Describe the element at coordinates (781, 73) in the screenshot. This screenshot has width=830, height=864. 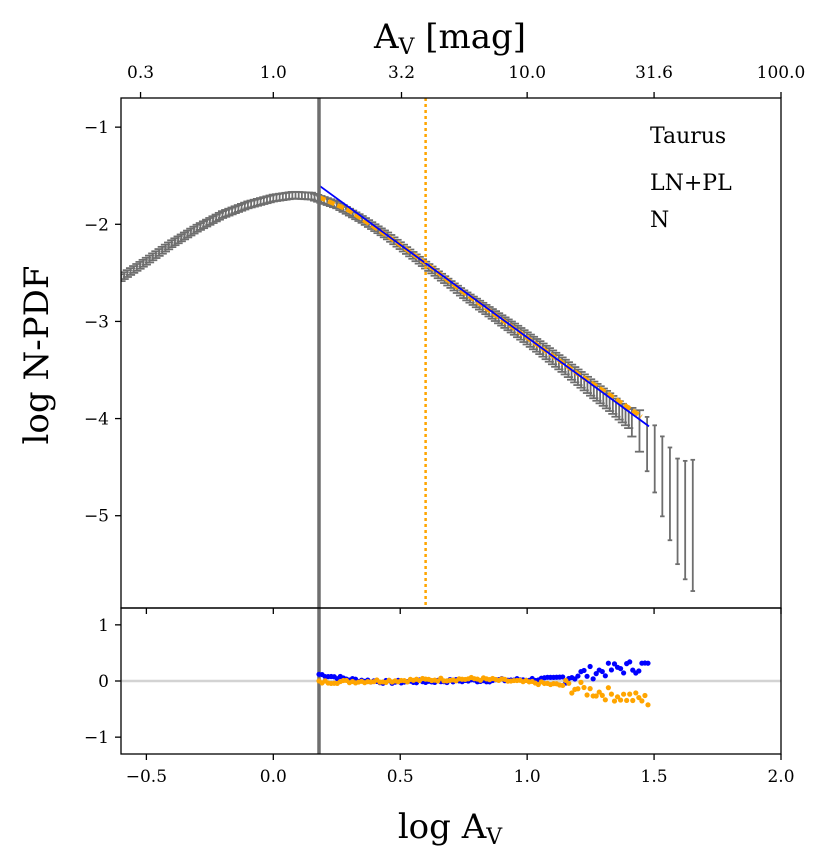
I see `top-tick-label: 100.0` at that location.